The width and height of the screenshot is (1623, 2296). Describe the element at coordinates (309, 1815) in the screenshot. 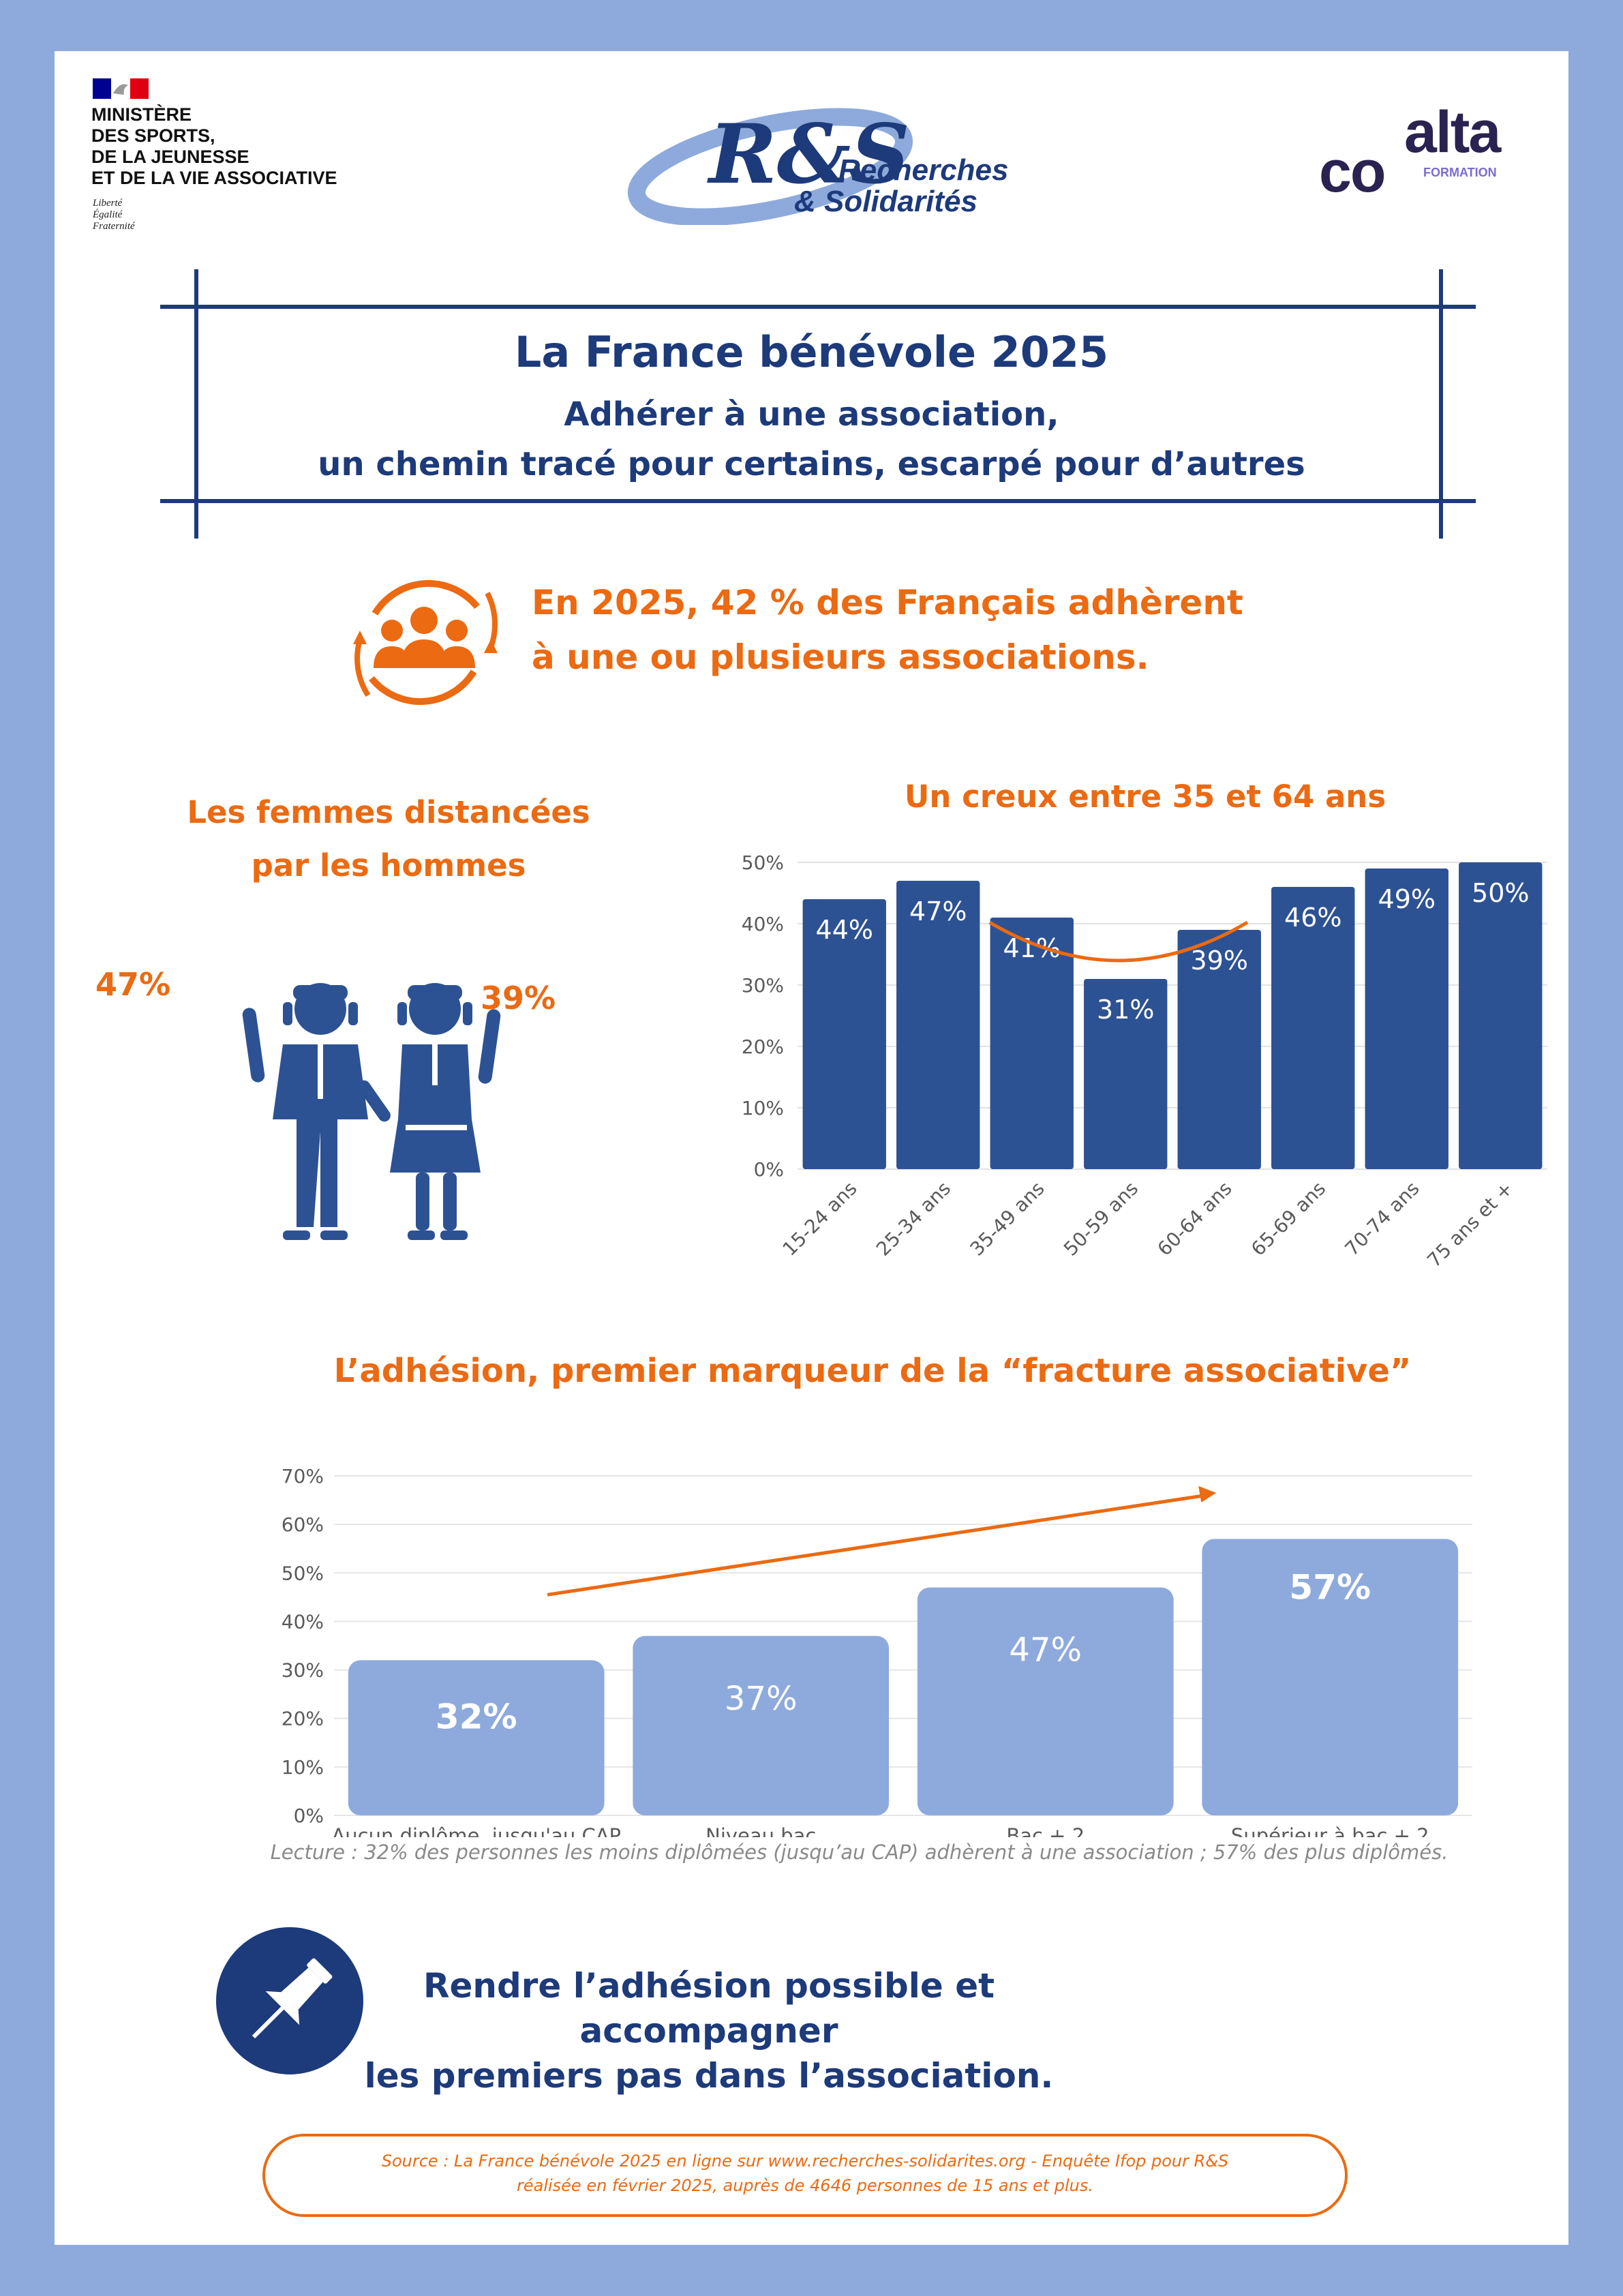

I see `edu-ytick-label: 0%` at that location.